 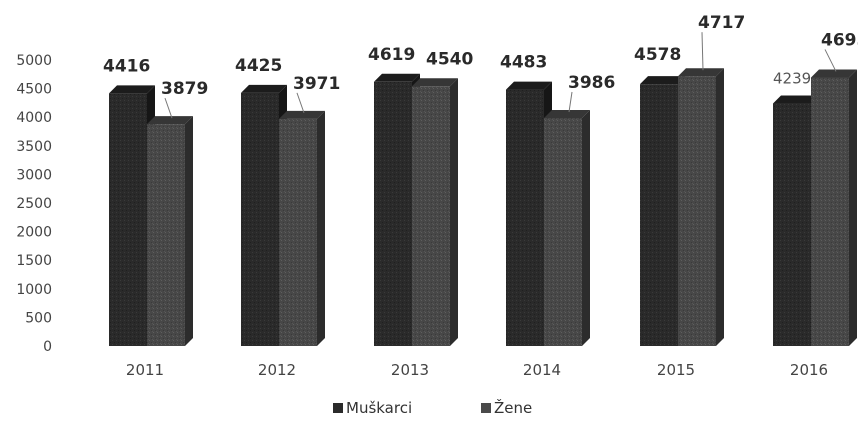 I want to click on x-category-label: 2013, so click(x=410, y=370).